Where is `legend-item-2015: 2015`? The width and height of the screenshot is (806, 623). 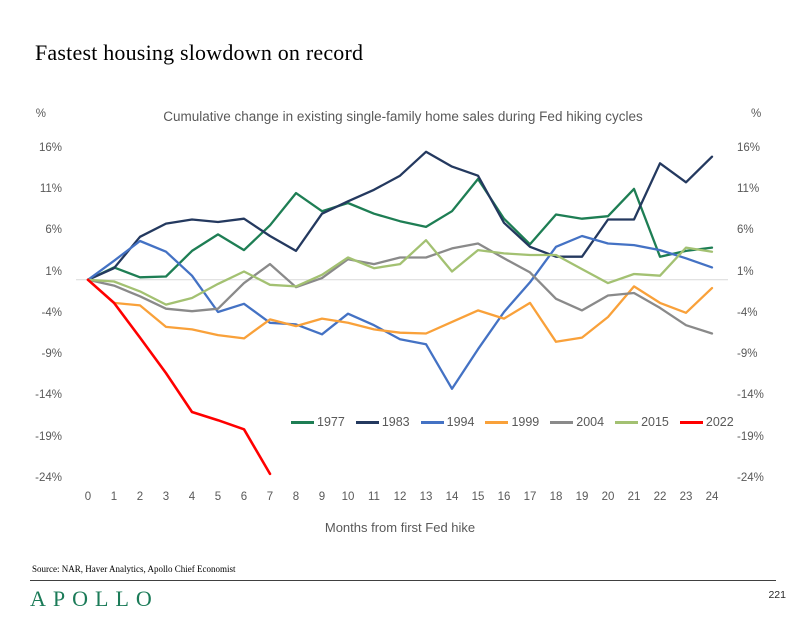
legend-item-2015: 2015 is located at coordinates (642, 422).